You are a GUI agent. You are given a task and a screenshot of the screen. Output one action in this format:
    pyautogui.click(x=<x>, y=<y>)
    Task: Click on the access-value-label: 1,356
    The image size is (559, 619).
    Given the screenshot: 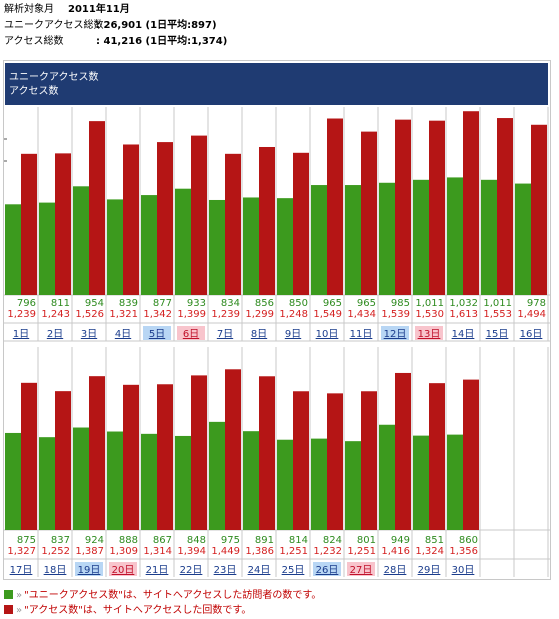 What is the action you would take?
    pyautogui.click(x=463, y=551)
    